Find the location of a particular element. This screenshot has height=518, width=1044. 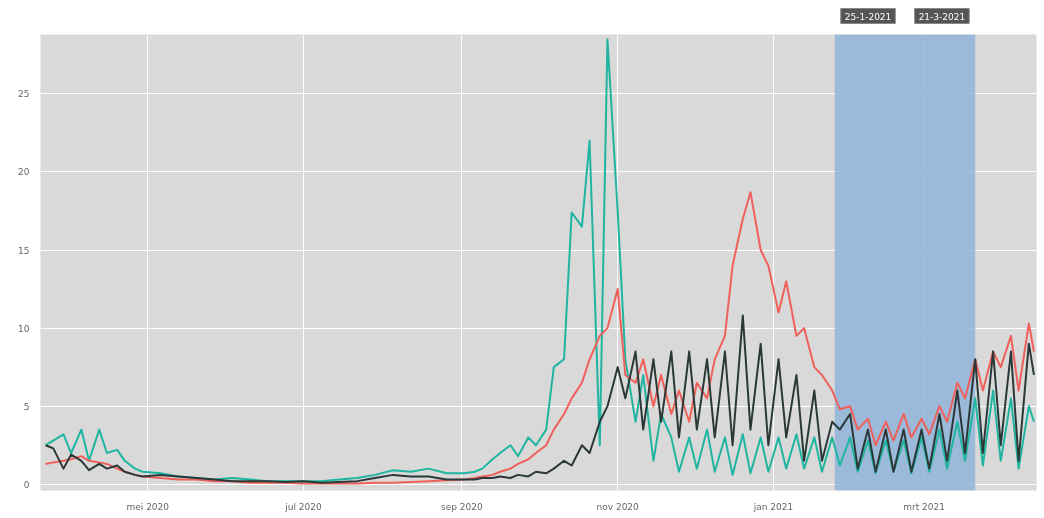

x-tick-label: mrt 2021 is located at coordinates (924, 506).